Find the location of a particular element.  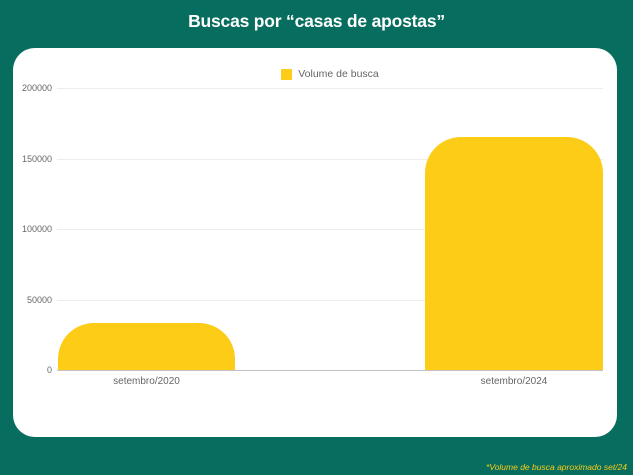

bar-setembro-2020 is located at coordinates (146, 346).